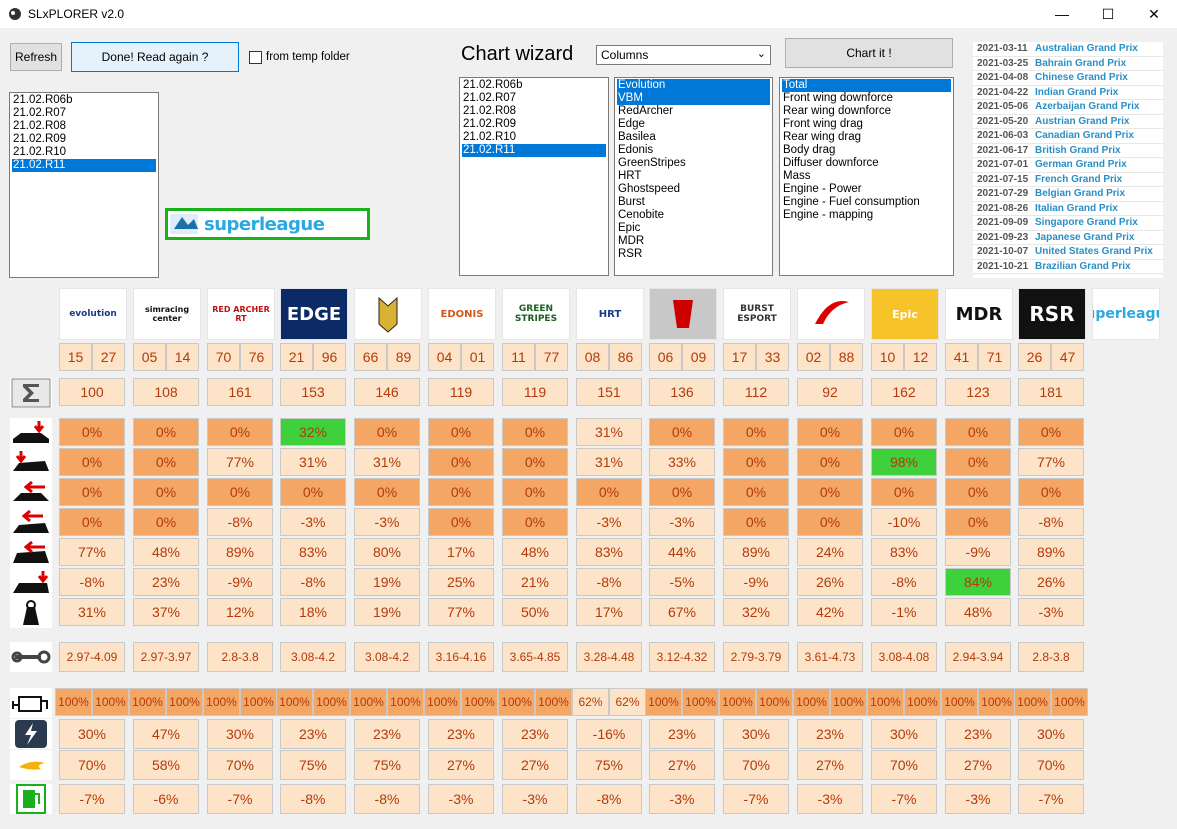 The image size is (1177, 829). Describe the element at coordinates (645, 111) in the screenshot. I see `list-item: RedArcher` at that location.